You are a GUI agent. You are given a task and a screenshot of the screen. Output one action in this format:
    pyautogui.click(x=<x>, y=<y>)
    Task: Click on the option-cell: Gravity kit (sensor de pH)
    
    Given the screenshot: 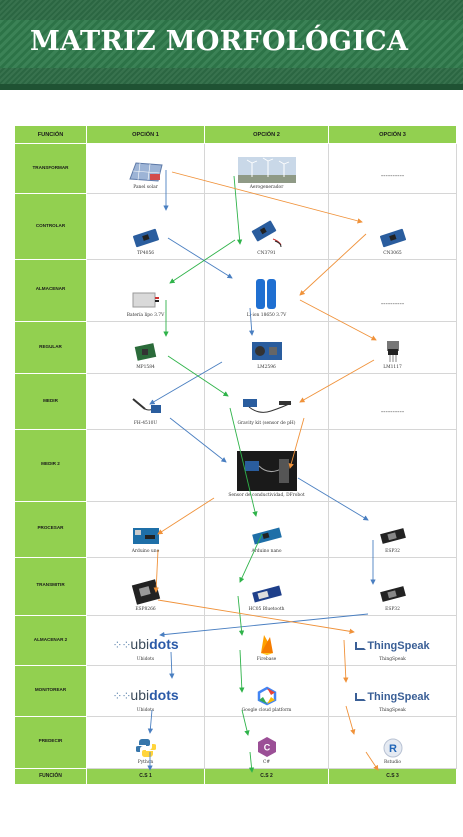 What is the action you would take?
    pyautogui.click(x=266, y=401)
    